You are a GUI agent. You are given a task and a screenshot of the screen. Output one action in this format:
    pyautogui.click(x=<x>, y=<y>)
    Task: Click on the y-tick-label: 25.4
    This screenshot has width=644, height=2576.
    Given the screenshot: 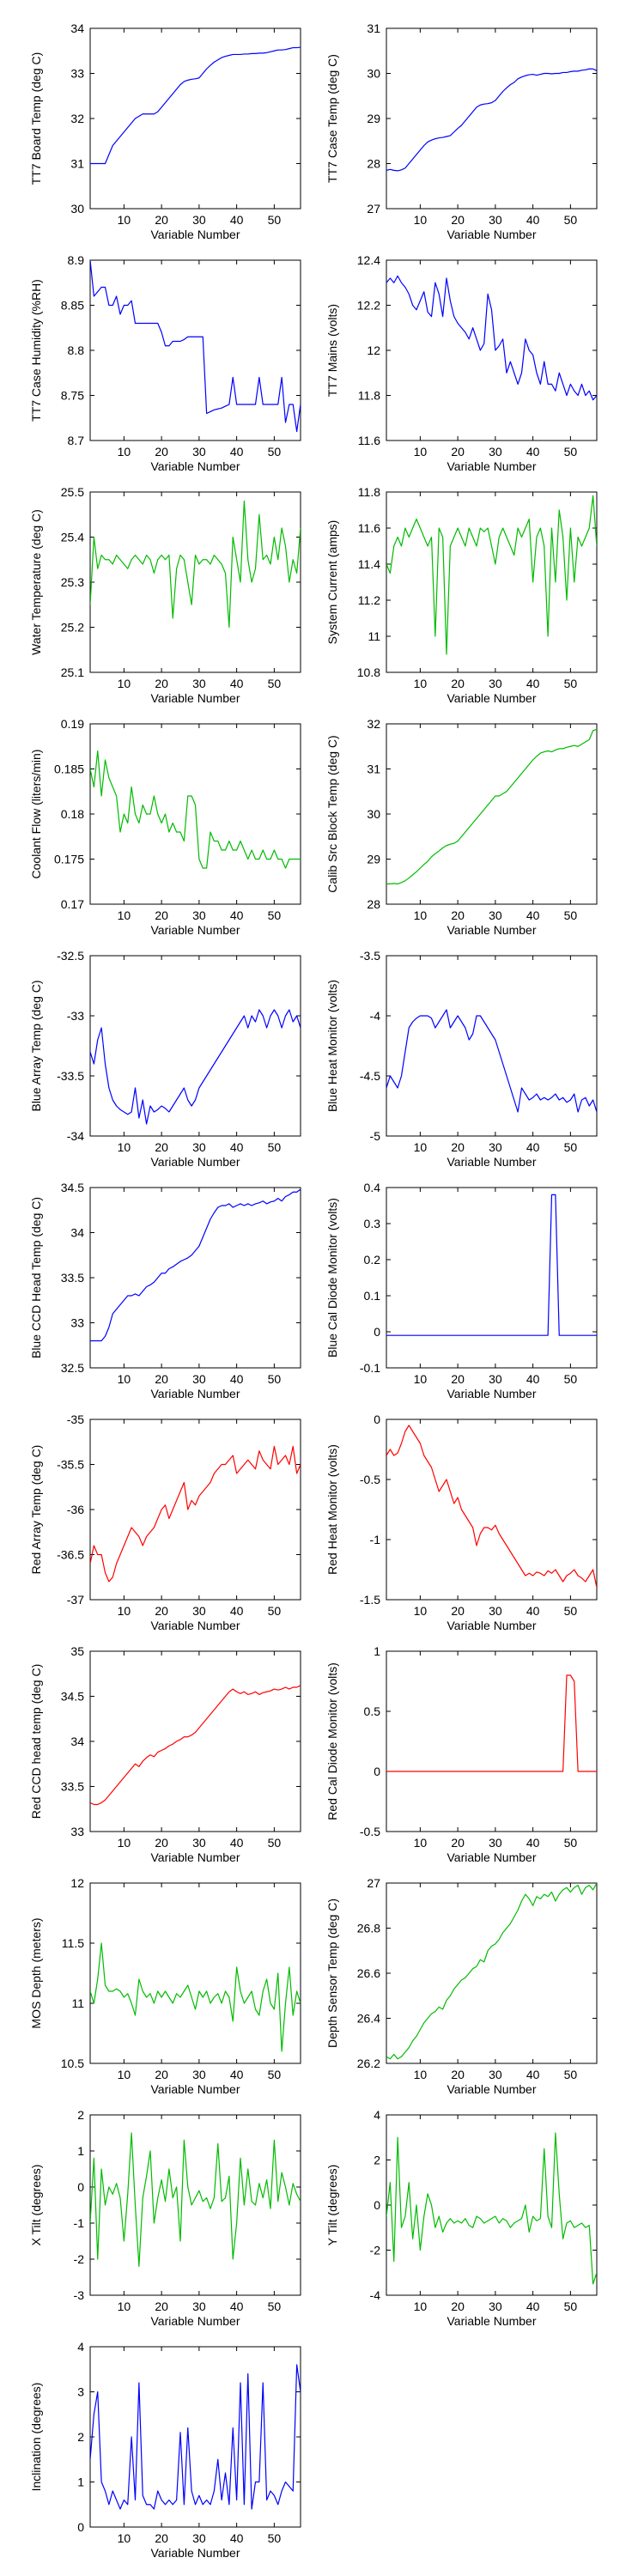 What is the action you would take?
    pyautogui.click(x=72, y=537)
    